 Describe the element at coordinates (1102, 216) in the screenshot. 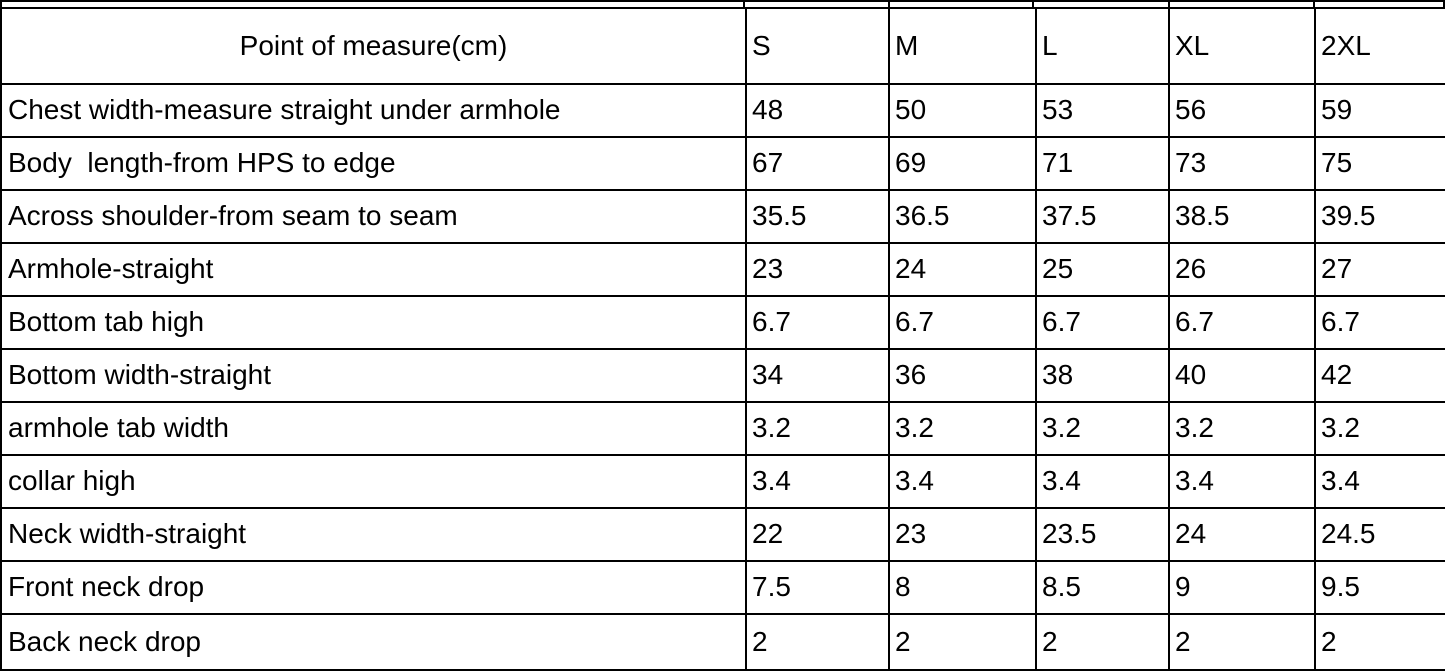

I see `measure-value: 37.5` at that location.